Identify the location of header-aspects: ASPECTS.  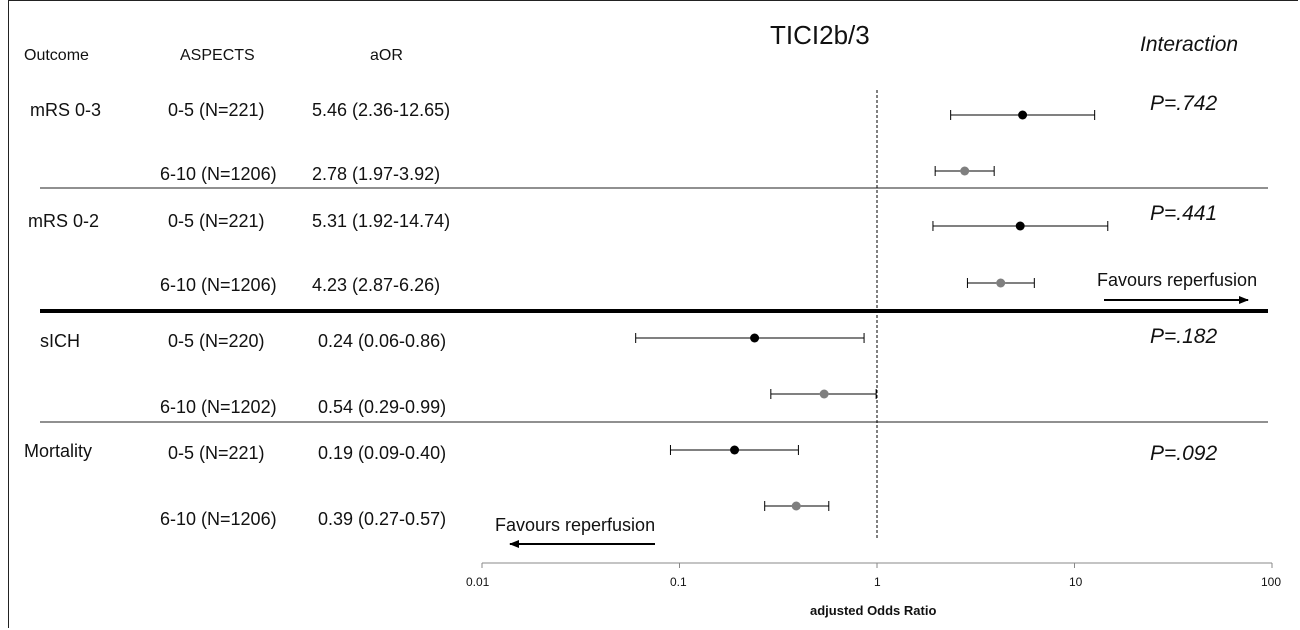
(217, 55).